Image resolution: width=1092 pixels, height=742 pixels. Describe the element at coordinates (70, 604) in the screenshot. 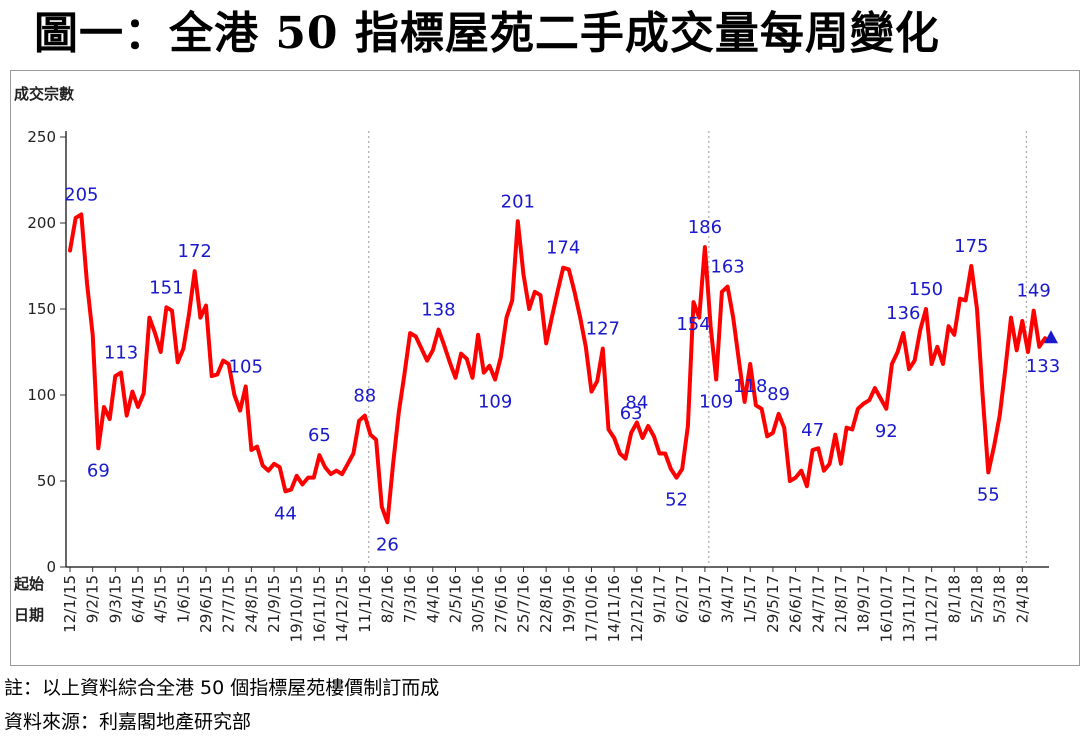

I see `x-tick-label: 12/1/15` at that location.